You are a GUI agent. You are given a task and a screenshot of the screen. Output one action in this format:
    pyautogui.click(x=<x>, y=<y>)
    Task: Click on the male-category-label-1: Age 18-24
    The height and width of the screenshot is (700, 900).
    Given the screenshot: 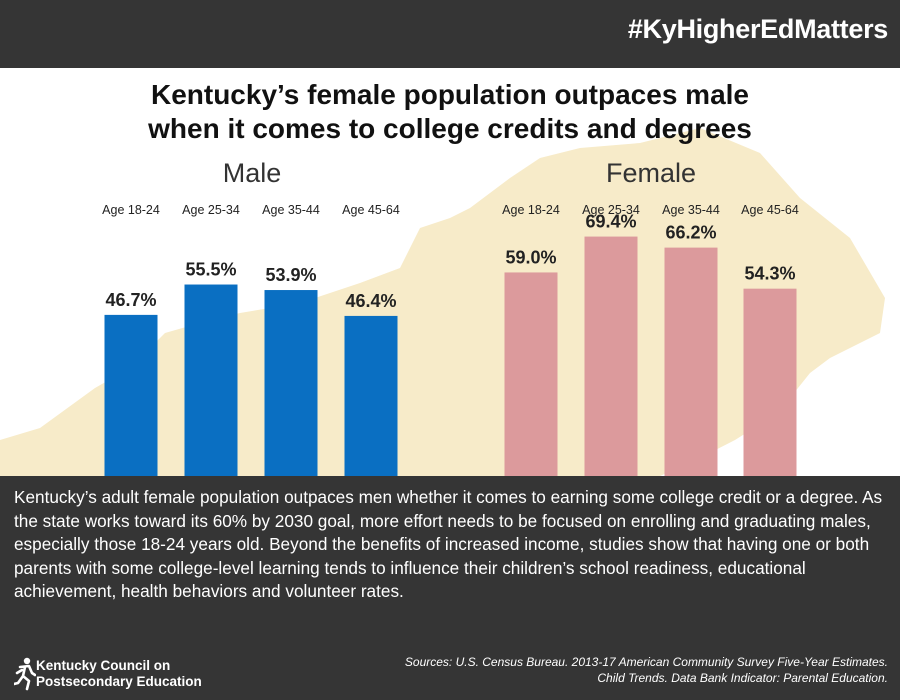 What is the action you would take?
    pyautogui.click(x=131, y=210)
    